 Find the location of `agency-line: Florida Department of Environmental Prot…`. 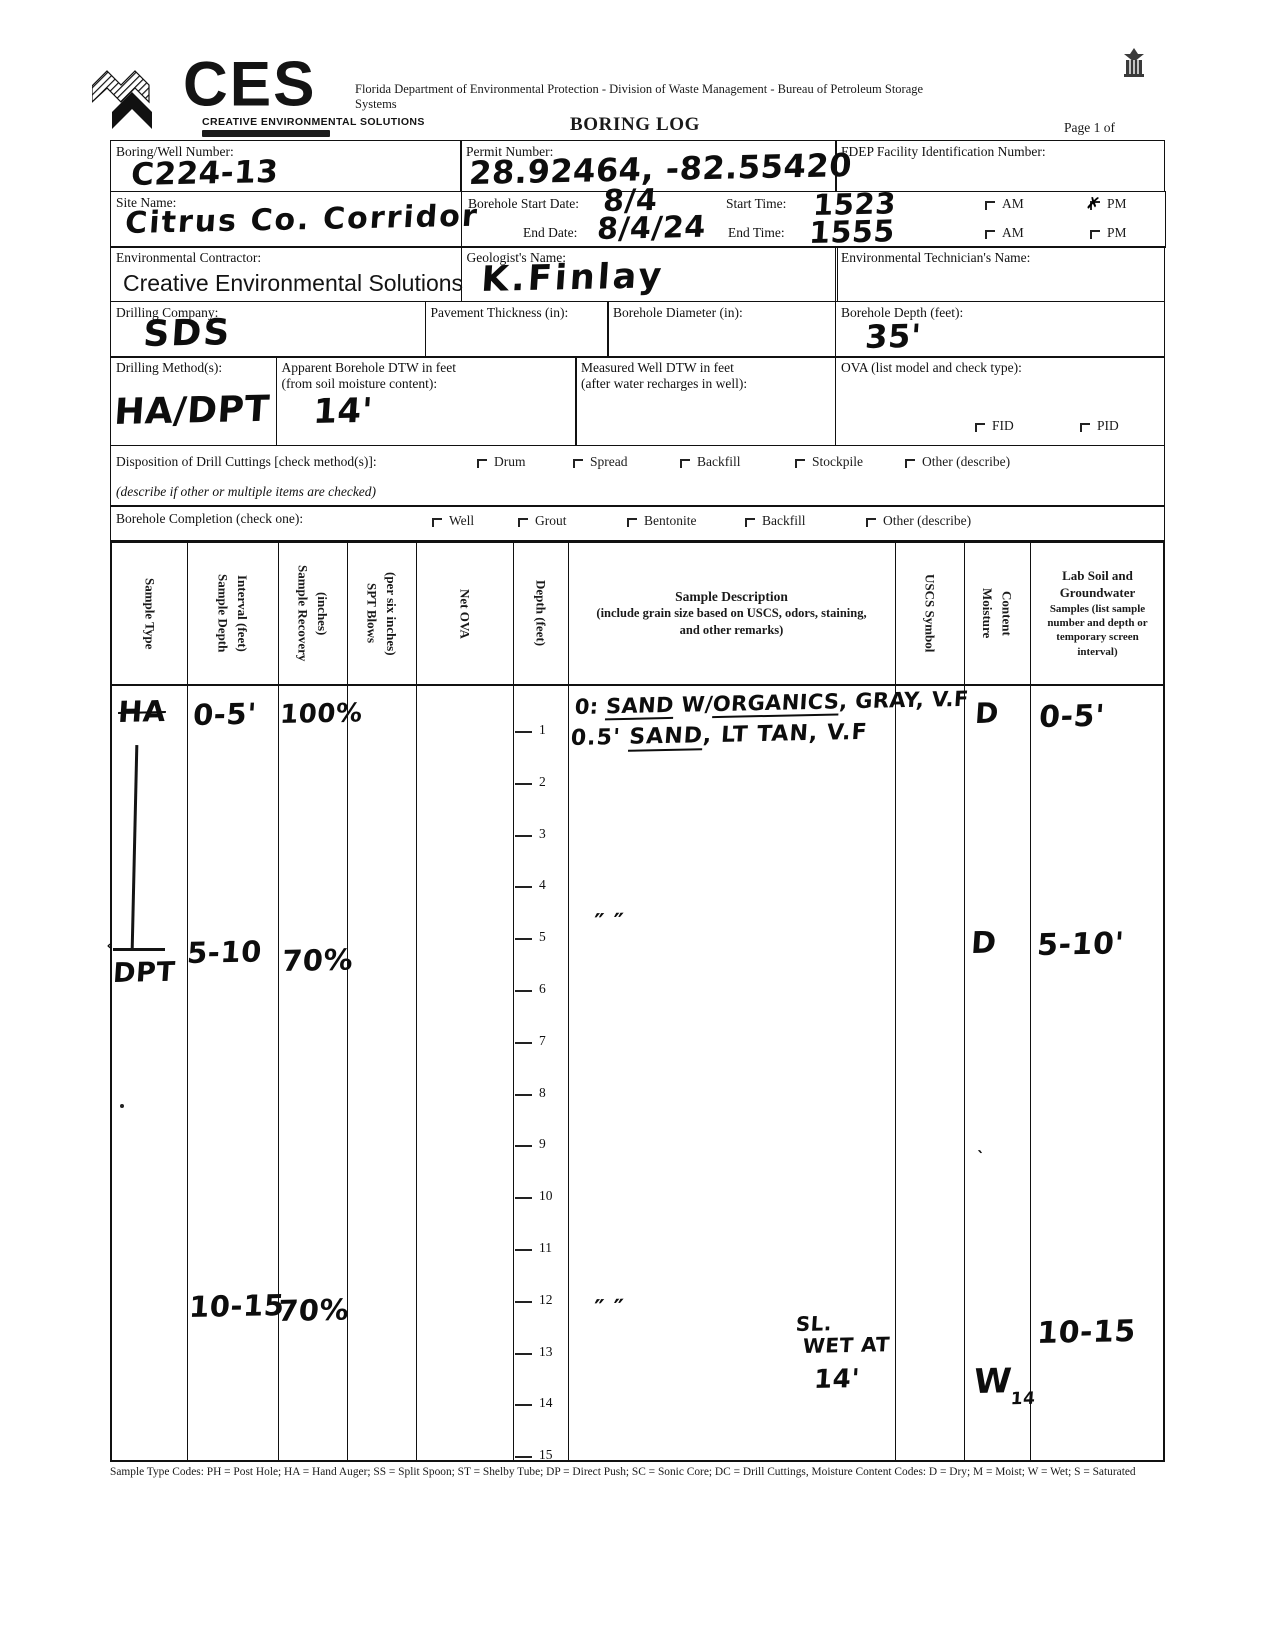

agency-line: Florida Department of Environmental Prot… is located at coordinates (639, 96).